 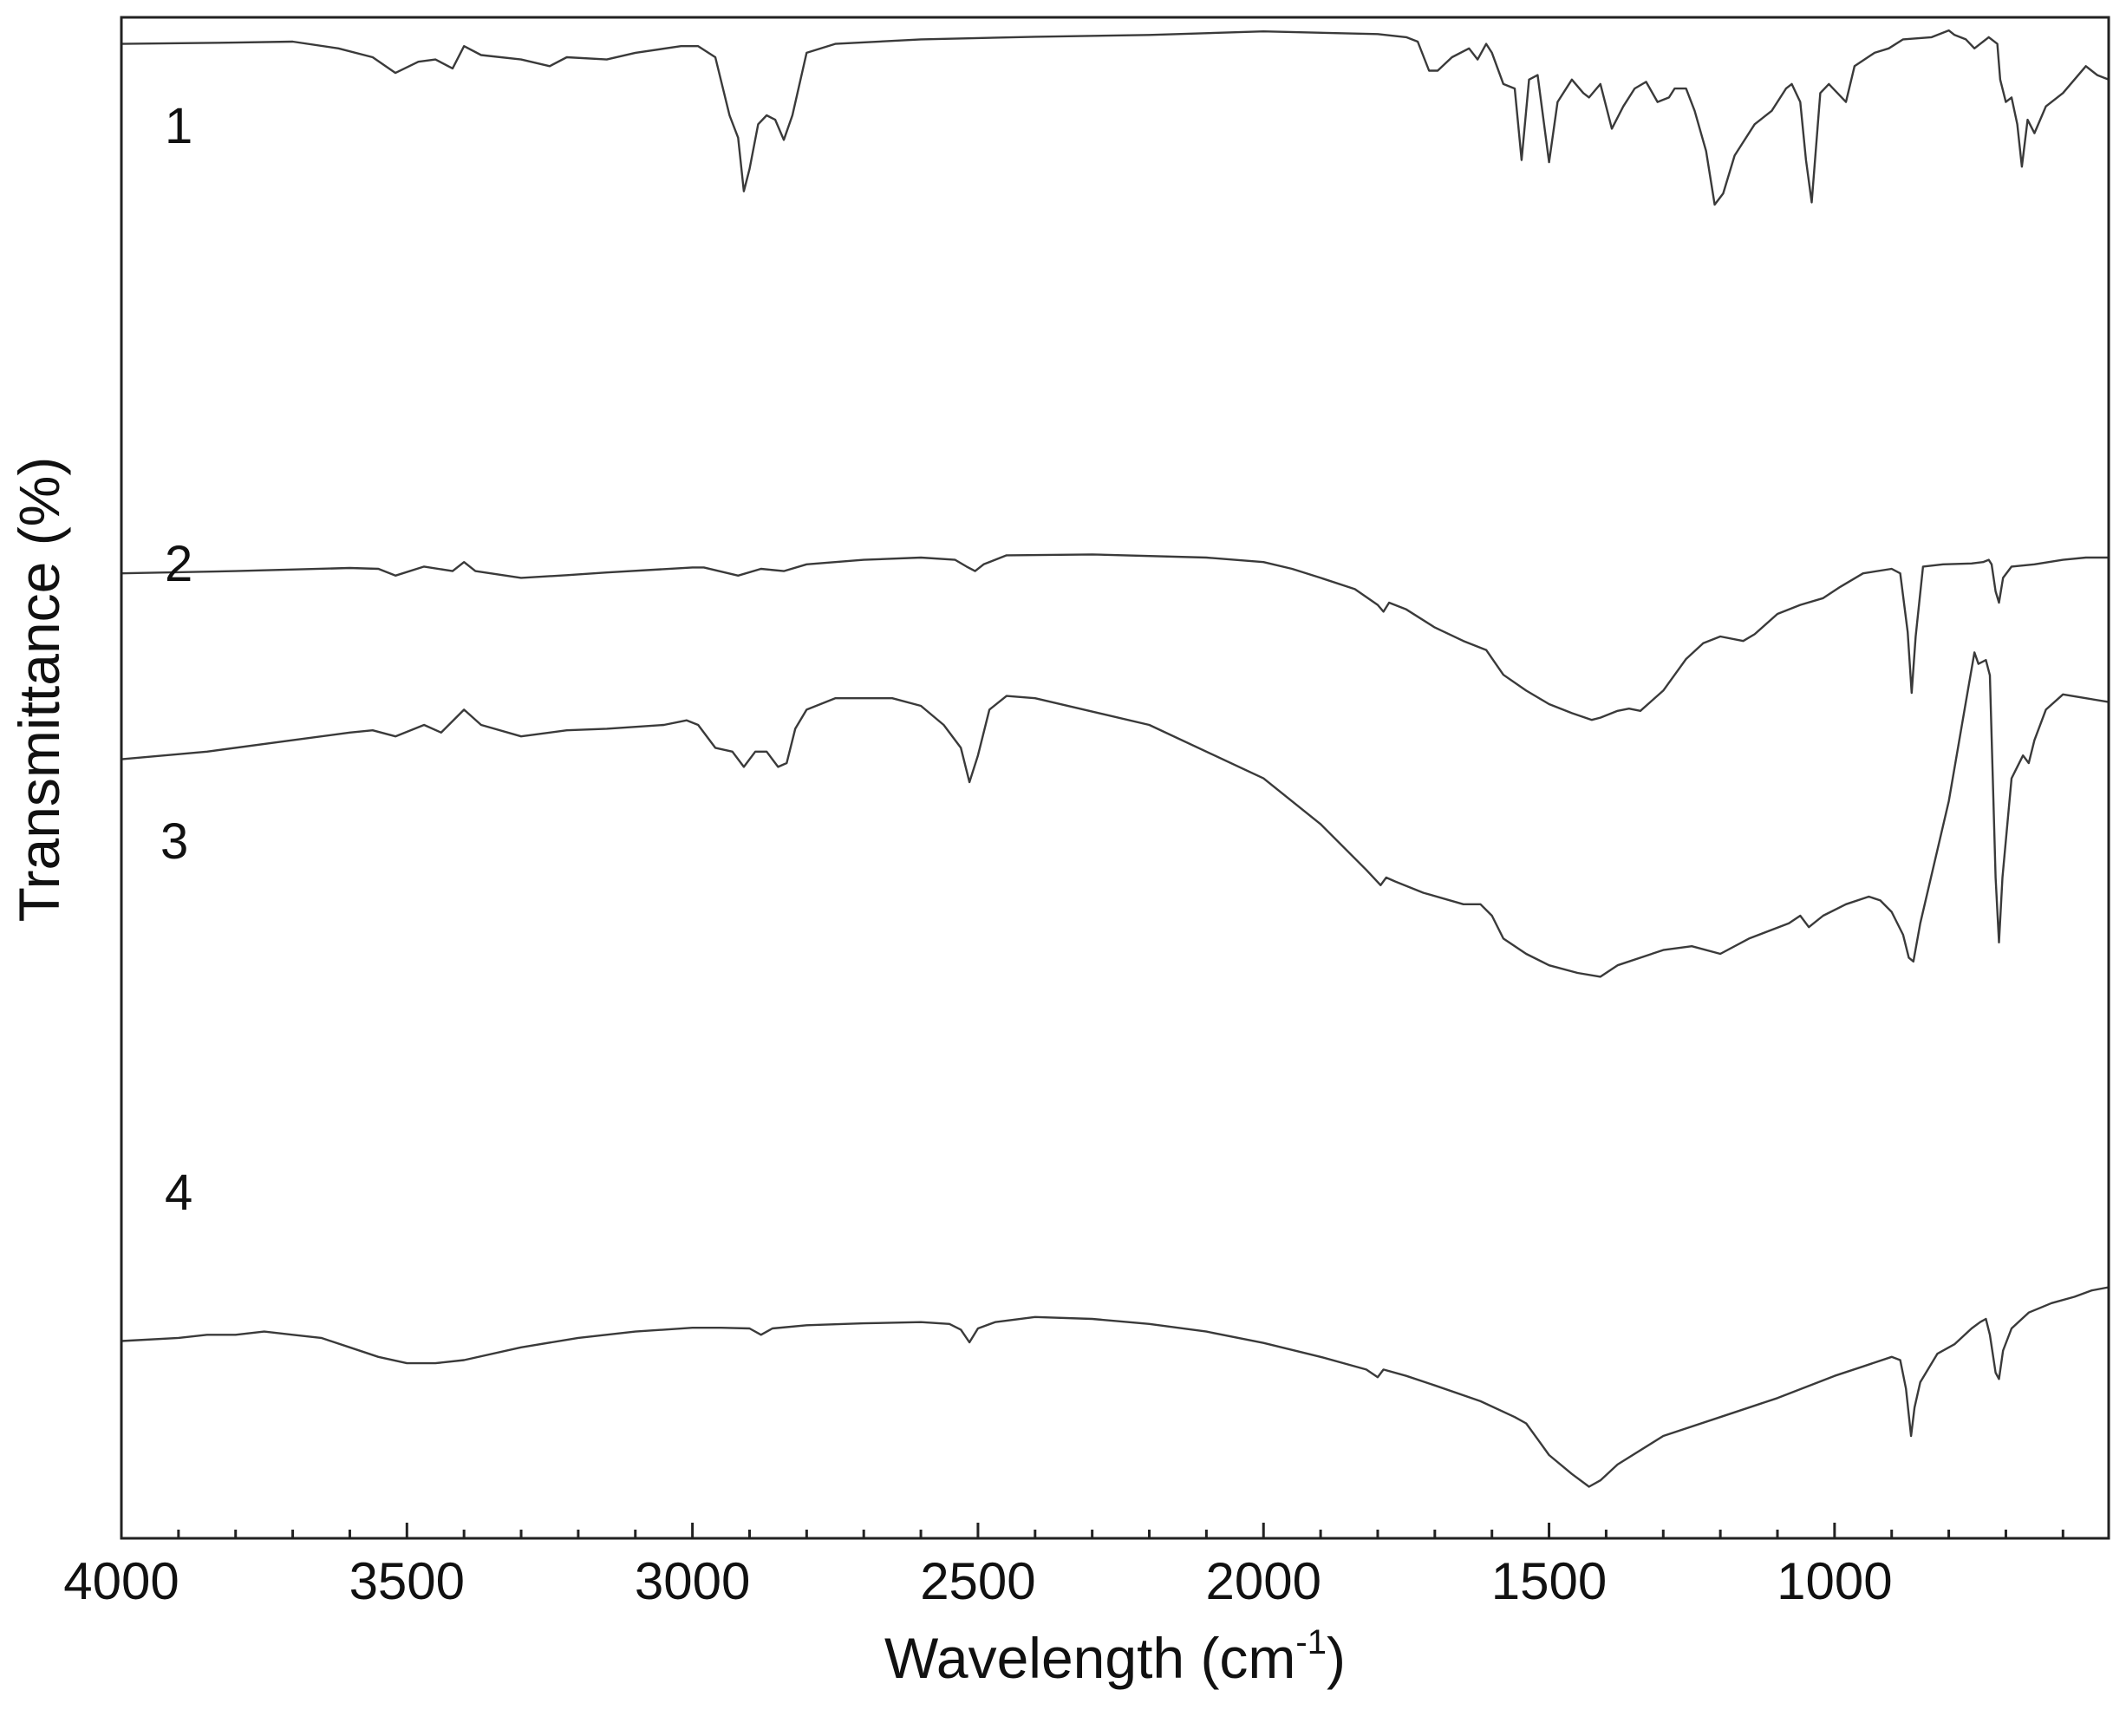 What do you see at coordinates (1834, 1581) in the screenshot?
I see `x-tick-label: 1000` at bounding box center [1834, 1581].